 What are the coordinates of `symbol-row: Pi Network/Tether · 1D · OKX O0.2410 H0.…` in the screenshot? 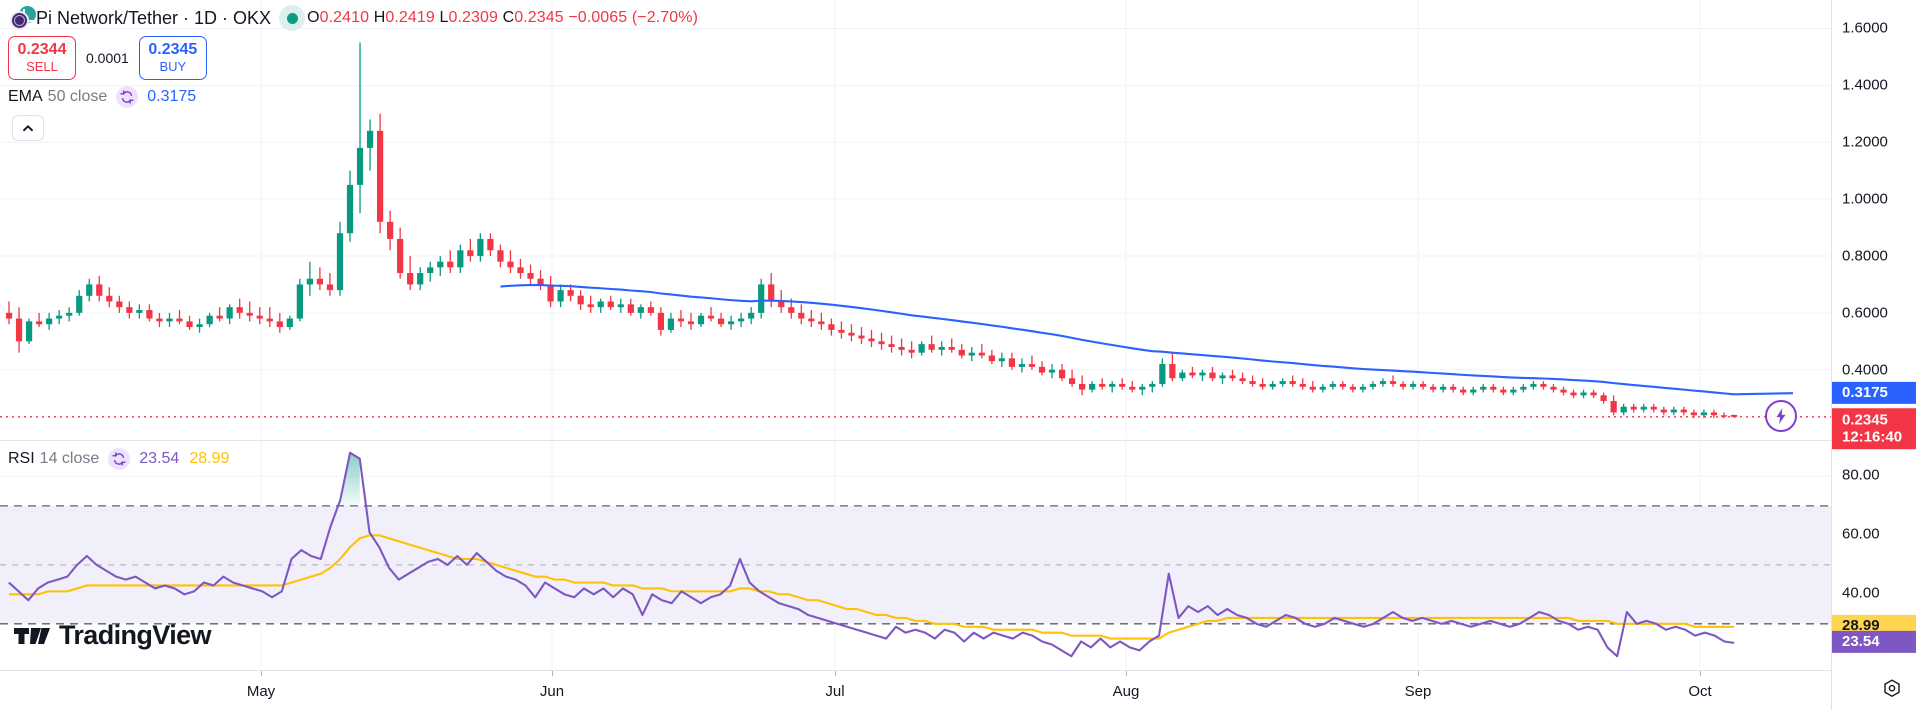 It's located at (353, 18).